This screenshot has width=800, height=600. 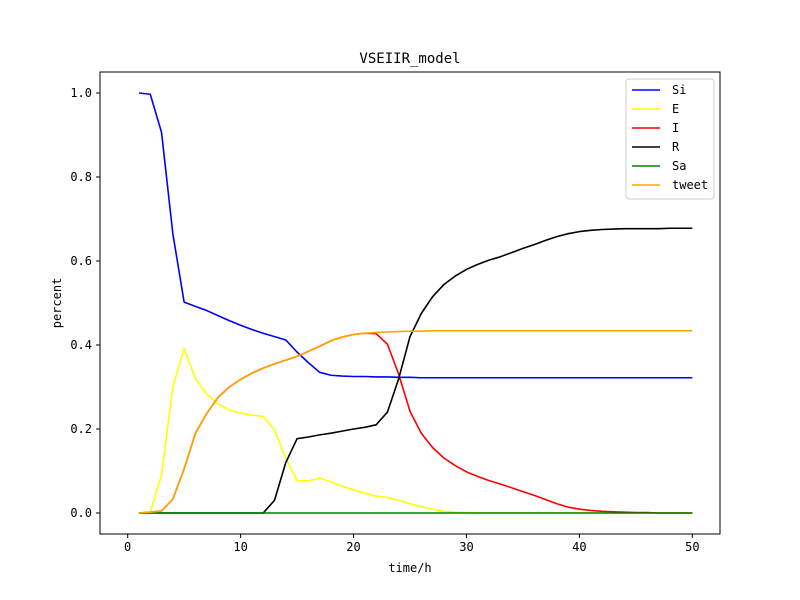 What do you see at coordinates (81, 261) in the screenshot?
I see `y-tick-label: 0.6` at bounding box center [81, 261].